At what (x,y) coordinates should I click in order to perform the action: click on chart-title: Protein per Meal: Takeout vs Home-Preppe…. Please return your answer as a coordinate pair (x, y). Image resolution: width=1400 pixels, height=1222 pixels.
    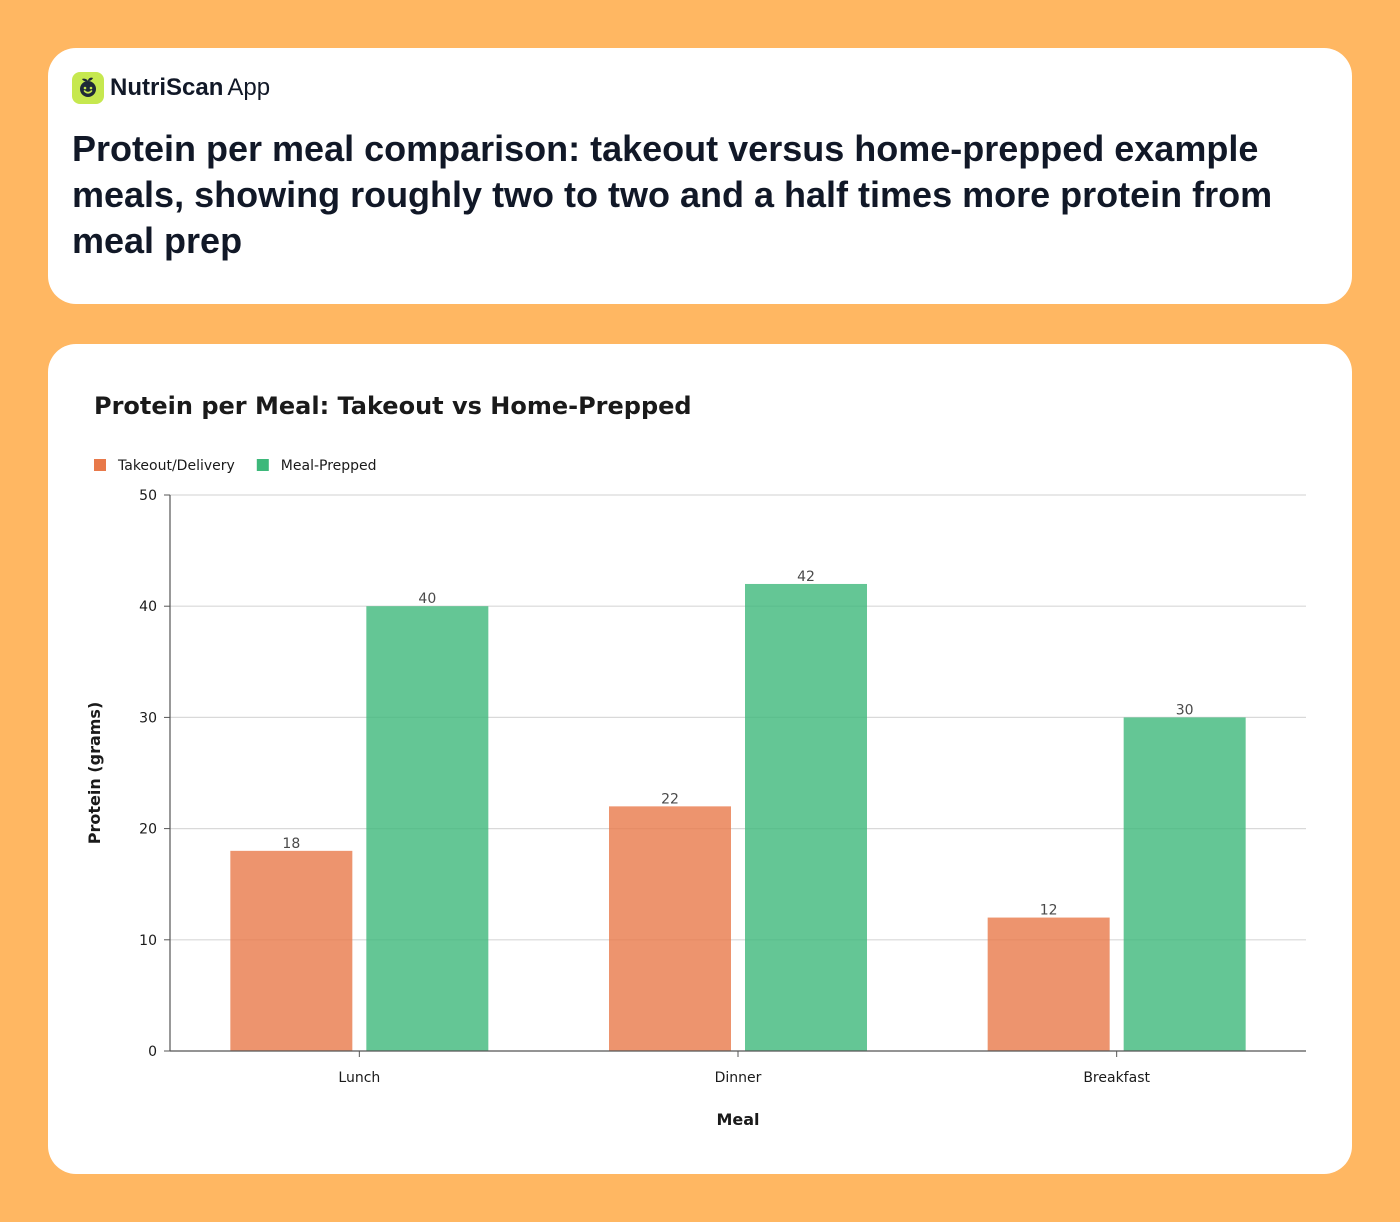
    Looking at the image, I should click on (393, 406).